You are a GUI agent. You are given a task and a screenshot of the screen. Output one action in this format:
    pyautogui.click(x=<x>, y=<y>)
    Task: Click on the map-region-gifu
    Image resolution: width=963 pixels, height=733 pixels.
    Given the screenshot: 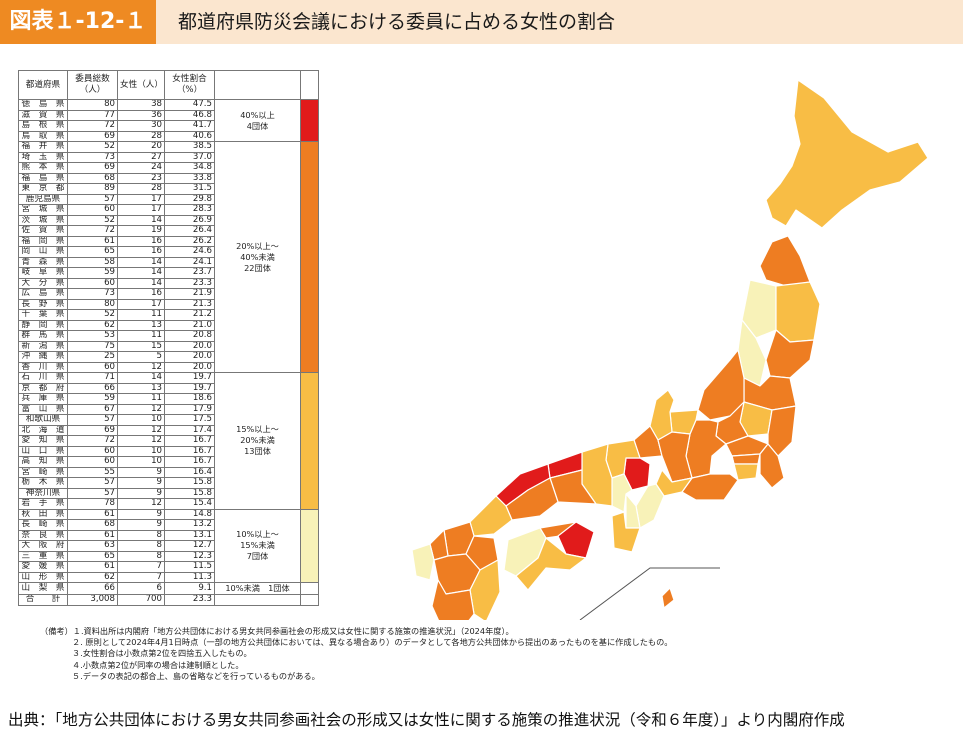 What is the action you would take?
    pyautogui.click(x=675, y=457)
    